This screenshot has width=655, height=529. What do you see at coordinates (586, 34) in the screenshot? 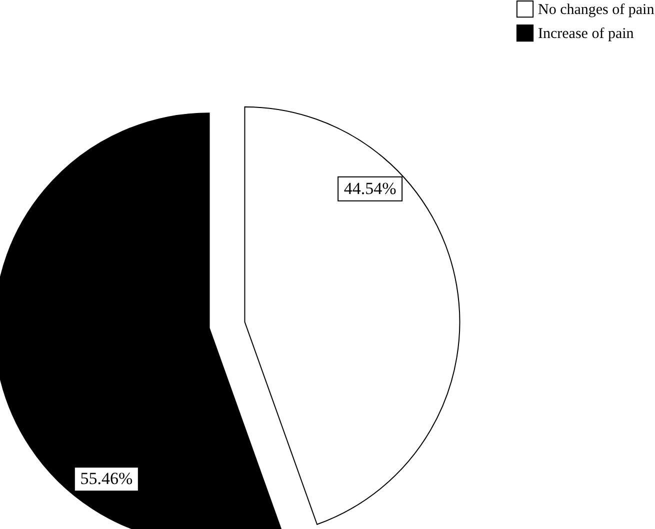
I see `legend-label: Increase of pain` at bounding box center [586, 34].